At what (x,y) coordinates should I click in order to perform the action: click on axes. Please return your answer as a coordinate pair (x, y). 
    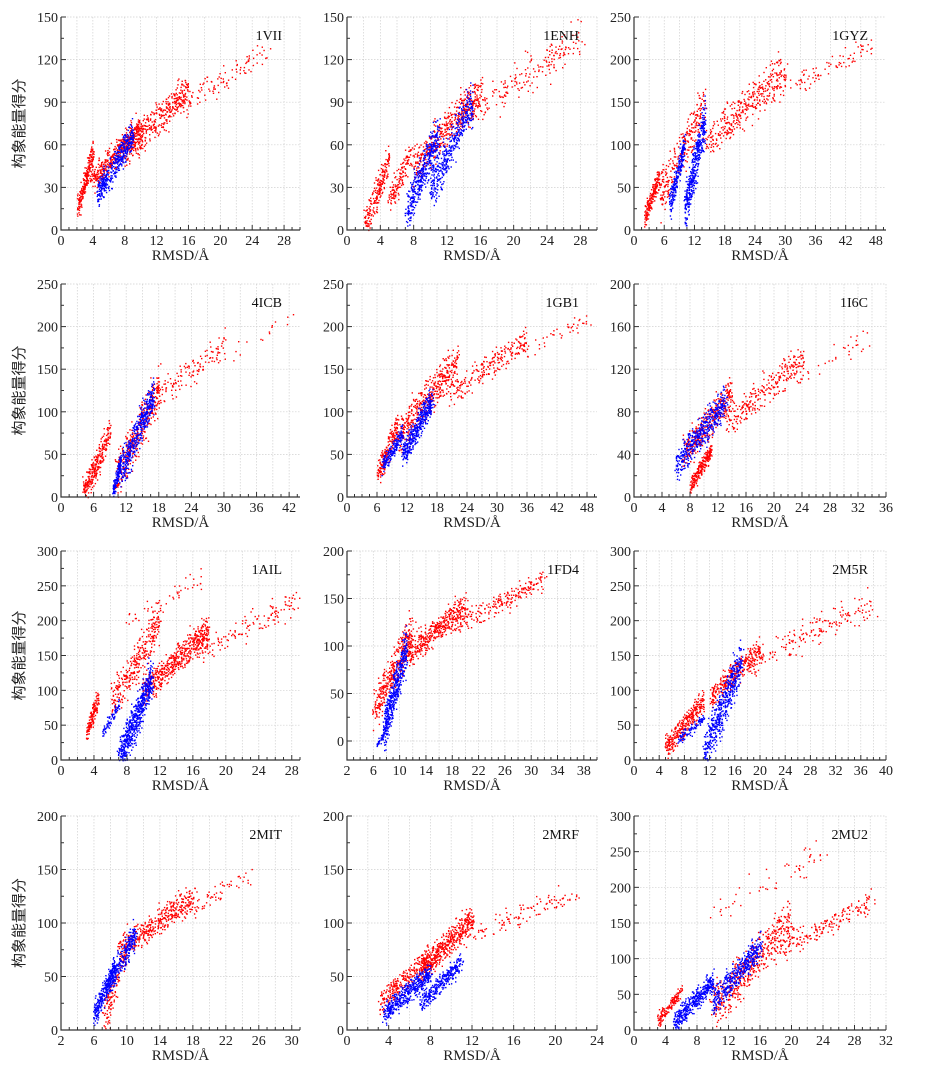
    Looking at the image, I should click on (180, 124).